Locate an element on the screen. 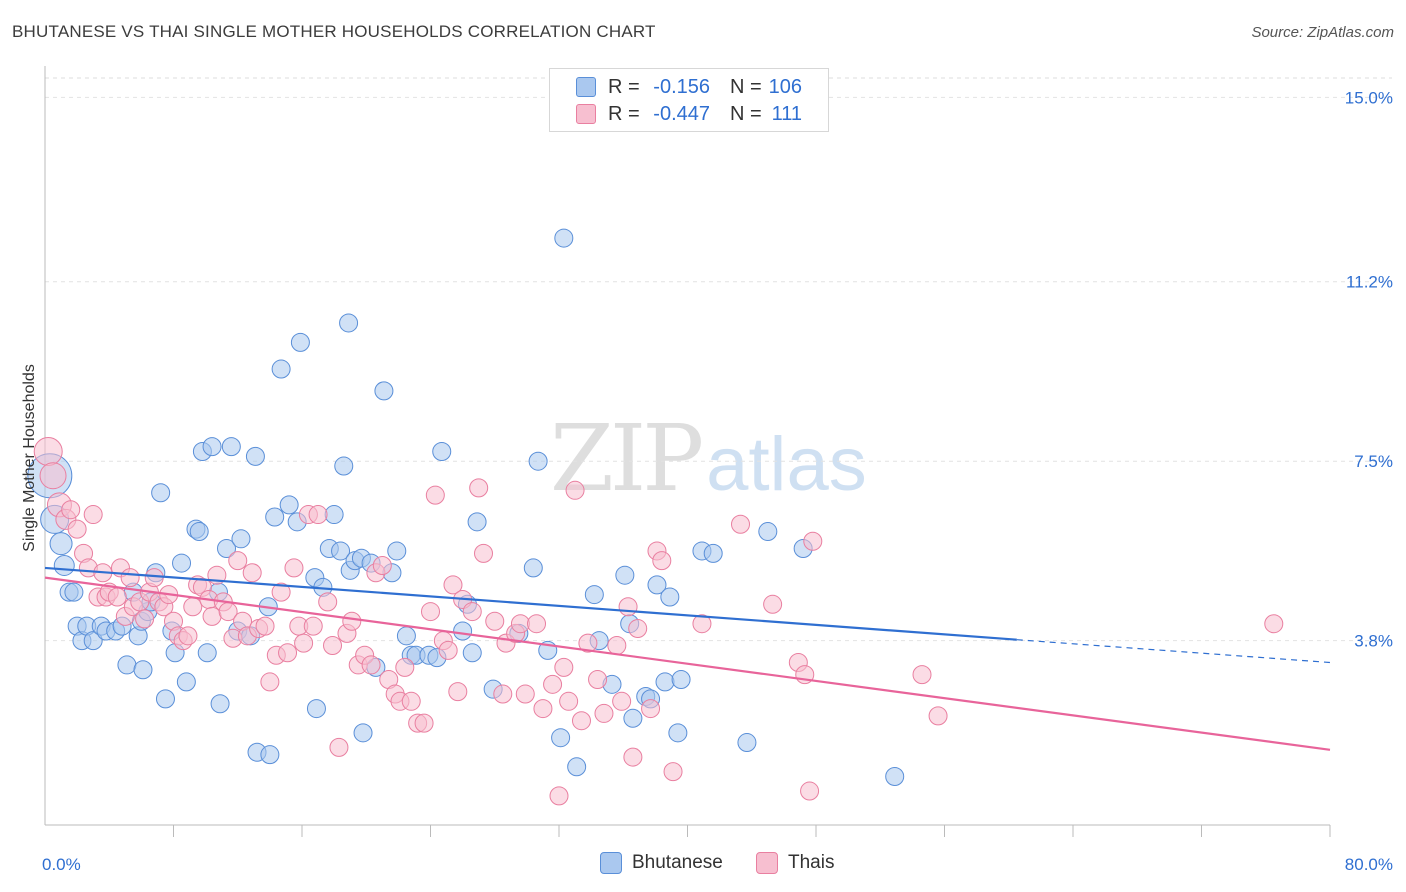 Image resolution: width=1406 pixels, height=892 pixels. bhutanese-trend-extension is located at coordinates (1173, 651).